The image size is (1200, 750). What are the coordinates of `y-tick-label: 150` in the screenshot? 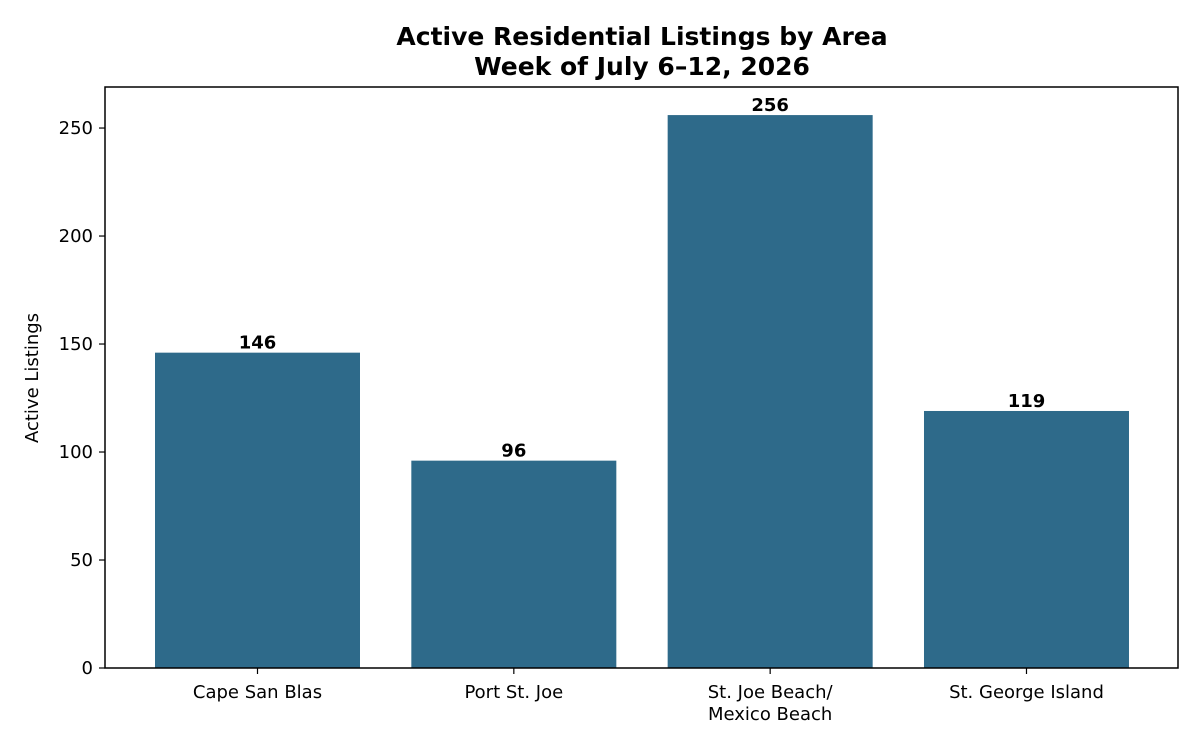 It's located at (76, 344).